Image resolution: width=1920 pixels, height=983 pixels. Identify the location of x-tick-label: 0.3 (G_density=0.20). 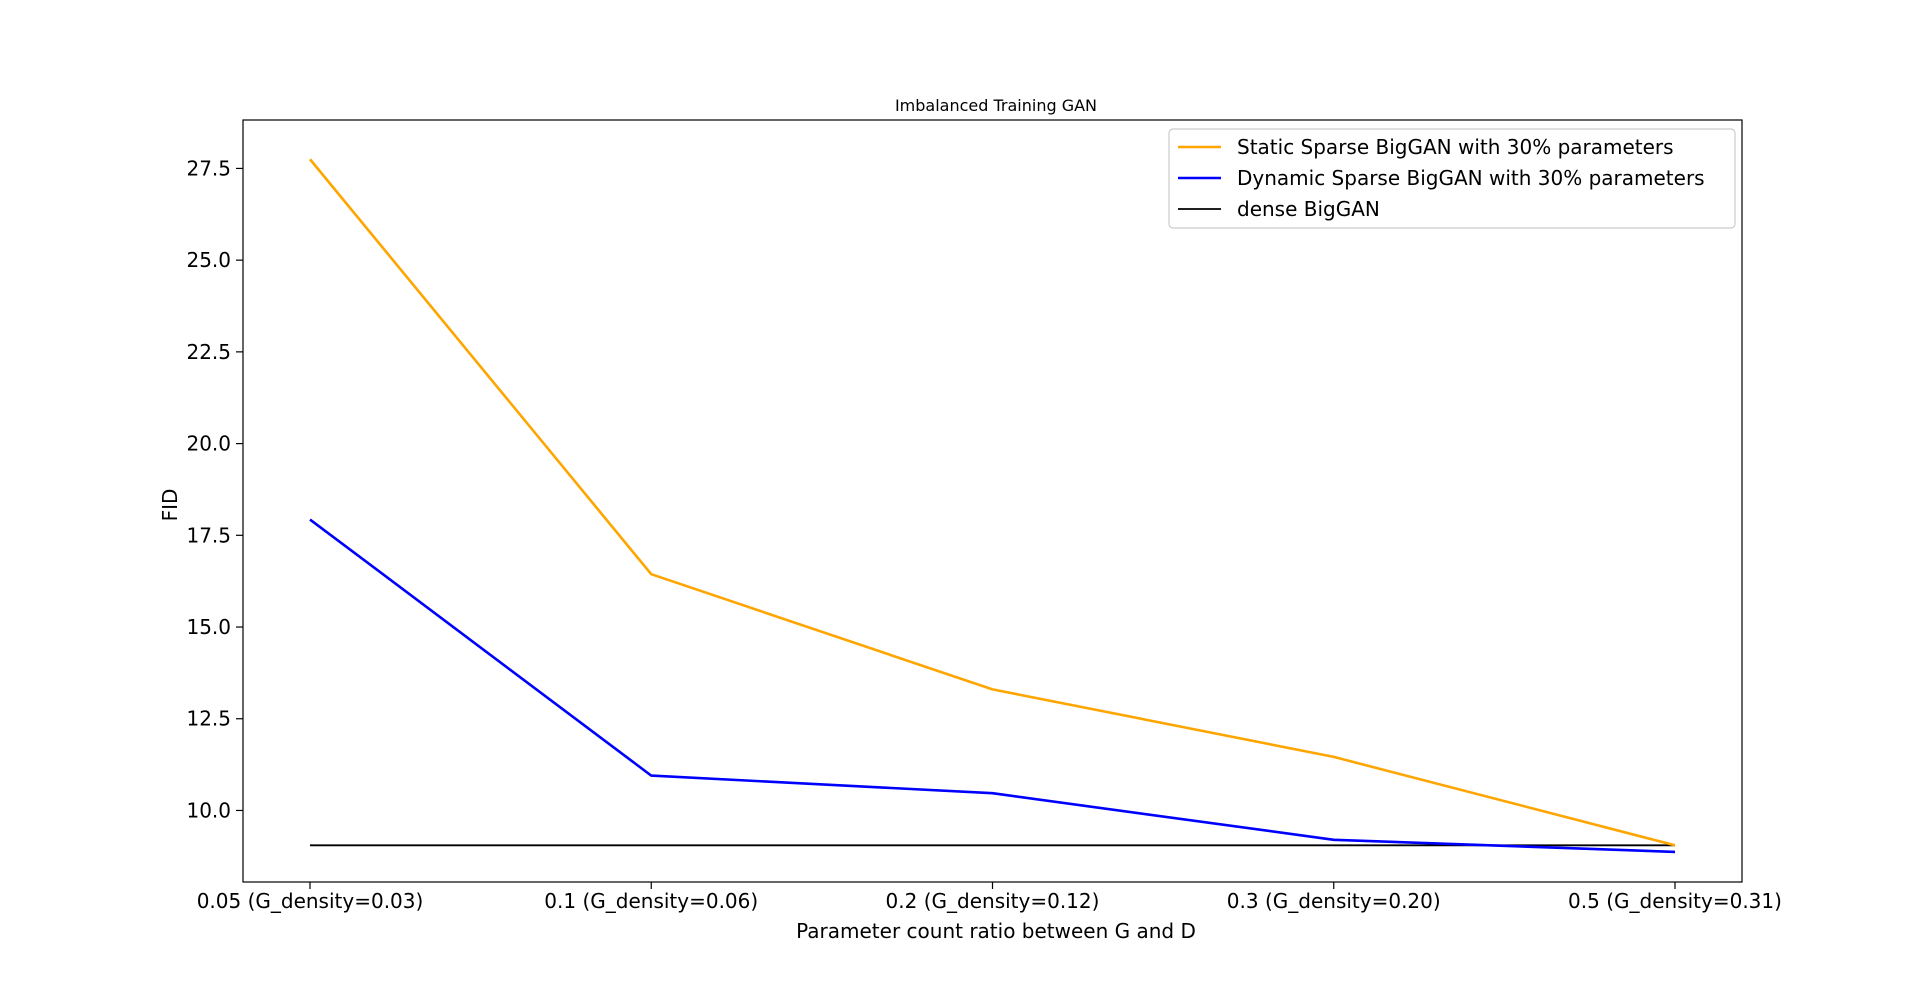
(1334, 901).